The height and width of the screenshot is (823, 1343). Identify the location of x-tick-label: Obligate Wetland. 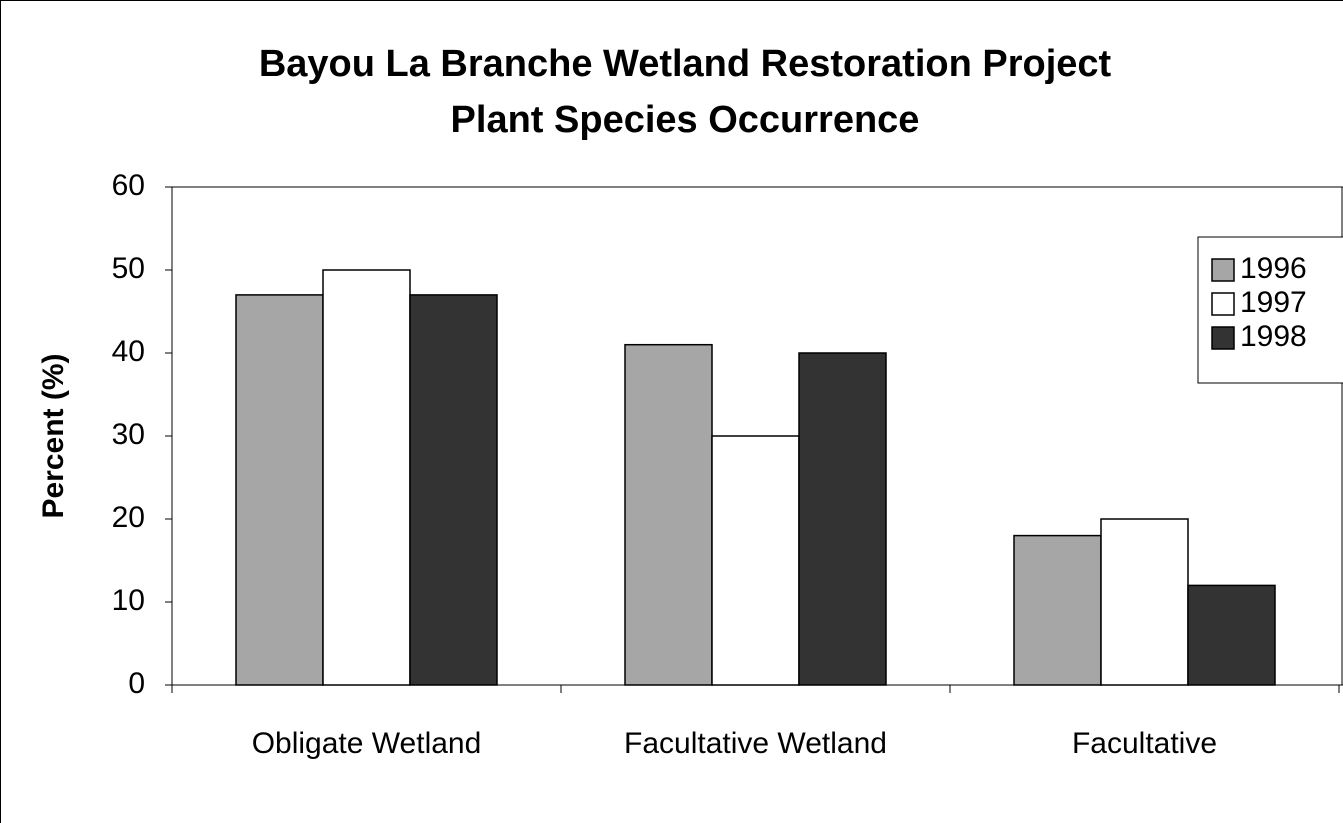
(367, 743).